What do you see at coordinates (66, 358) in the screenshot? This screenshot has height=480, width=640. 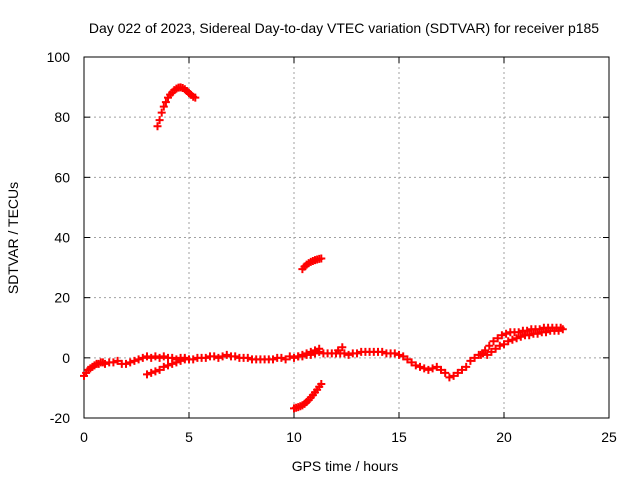 I see `y-tick-label: 0` at bounding box center [66, 358].